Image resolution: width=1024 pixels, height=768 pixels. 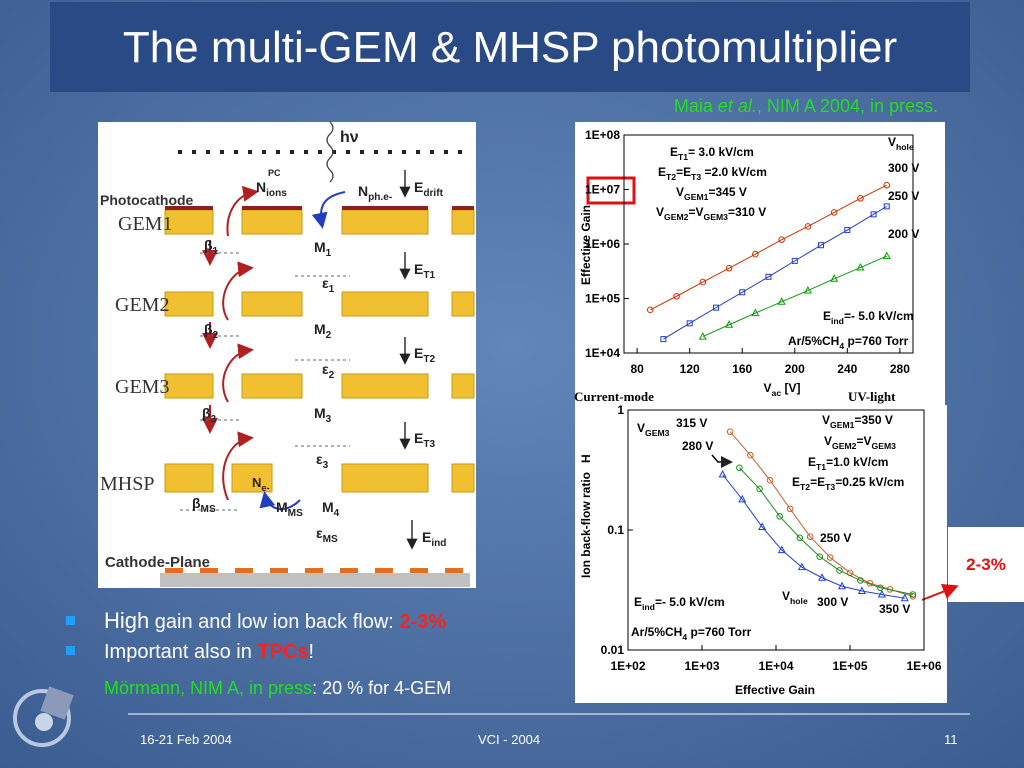 I want to click on annotation: 250 V, so click(x=835, y=538).